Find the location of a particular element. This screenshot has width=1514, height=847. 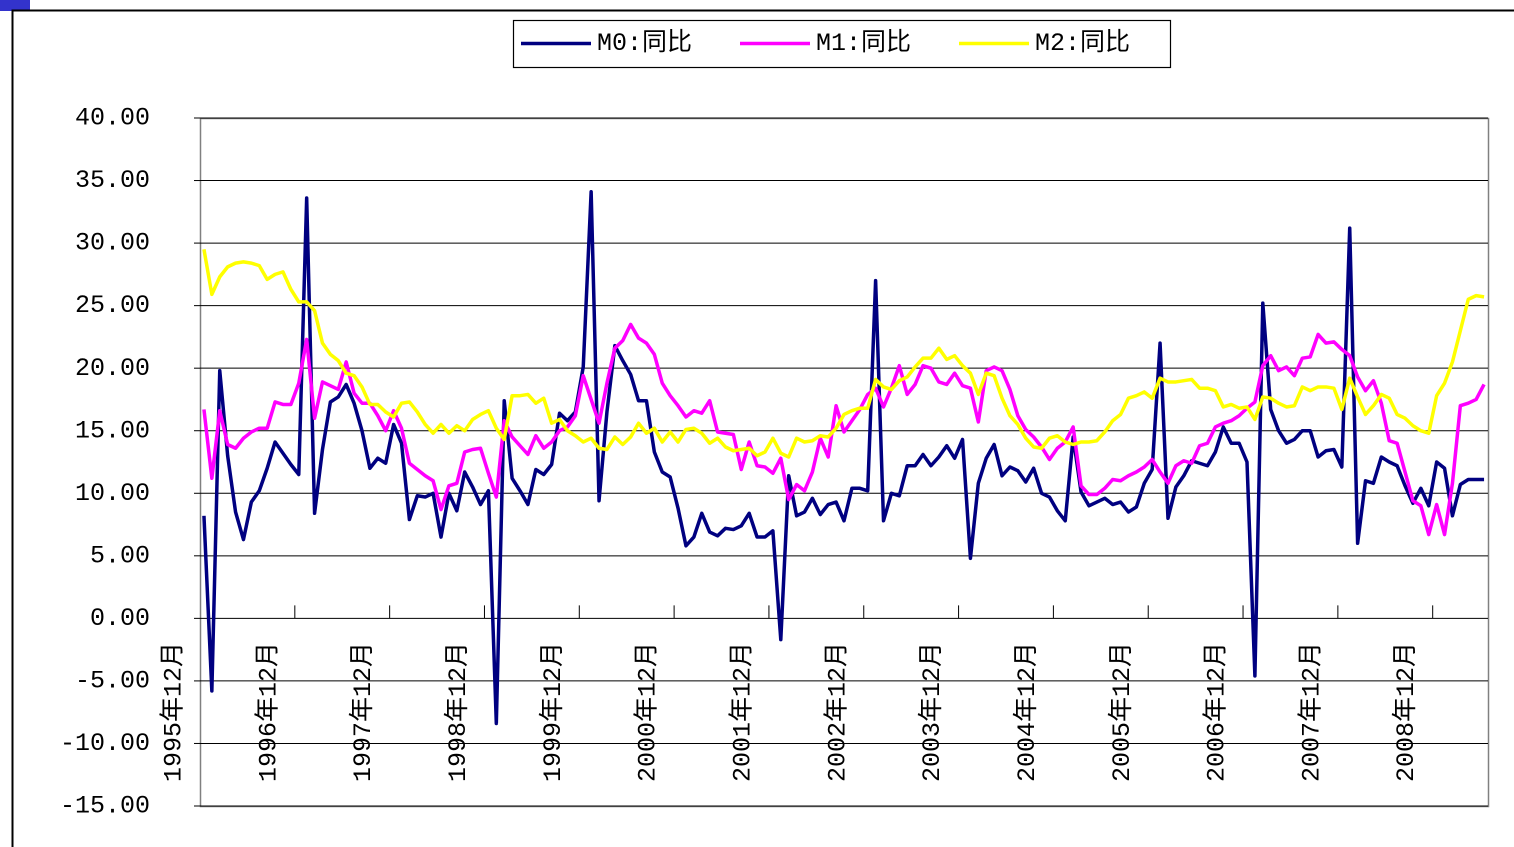

x-tick-label: 2003年12月 is located at coordinates (932, 712).